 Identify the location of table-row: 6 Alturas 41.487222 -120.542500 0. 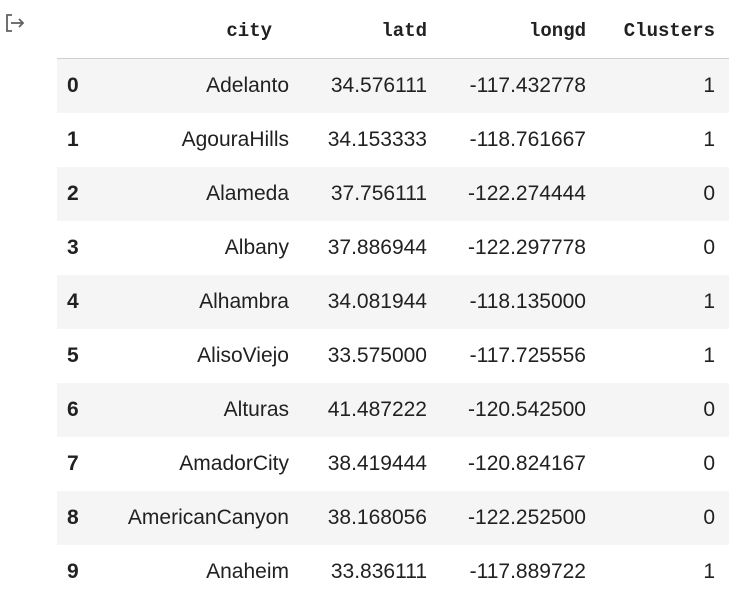
(393, 409).